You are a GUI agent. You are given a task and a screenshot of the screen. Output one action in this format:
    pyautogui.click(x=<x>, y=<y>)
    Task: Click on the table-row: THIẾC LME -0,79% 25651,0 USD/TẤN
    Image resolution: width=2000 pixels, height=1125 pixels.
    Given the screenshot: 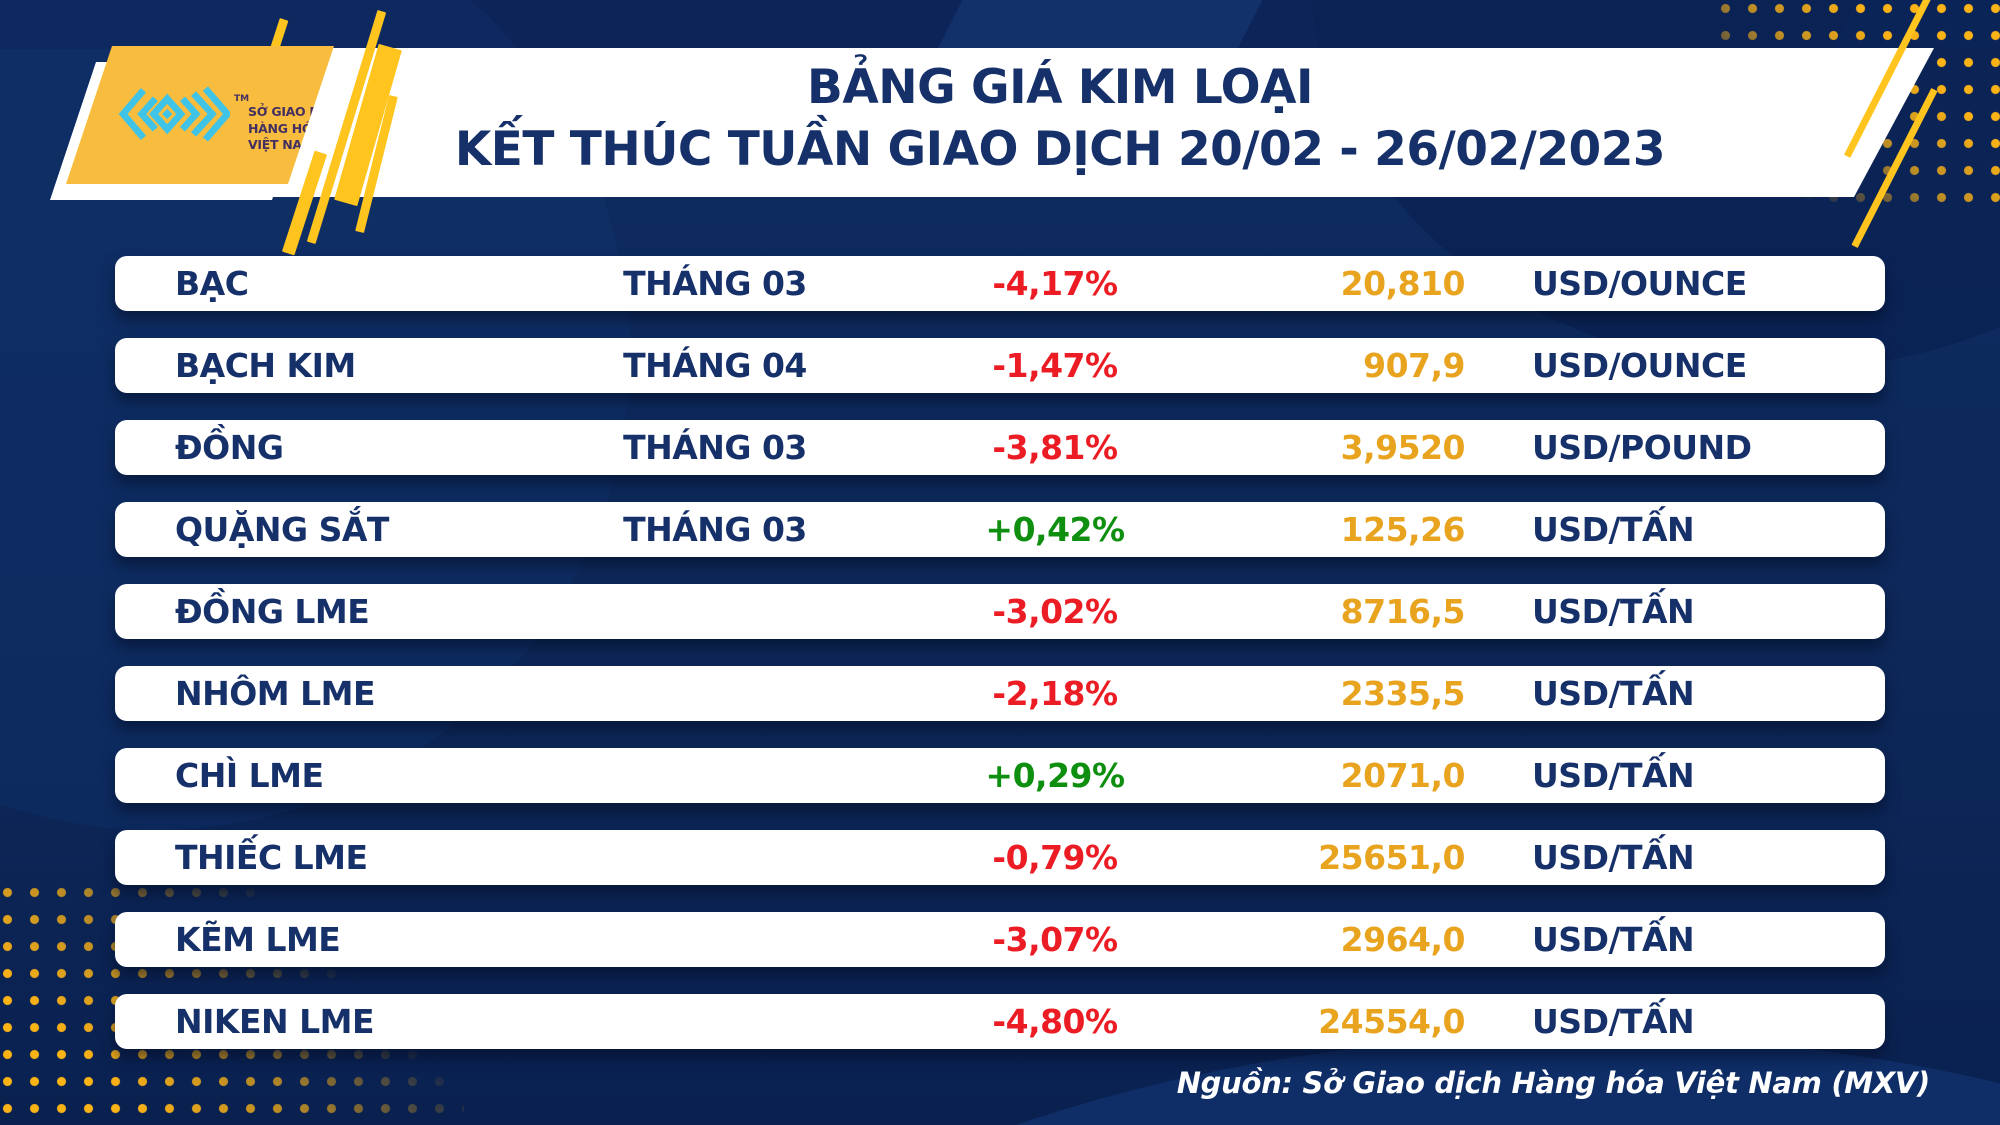 What is the action you would take?
    pyautogui.click(x=1000, y=857)
    